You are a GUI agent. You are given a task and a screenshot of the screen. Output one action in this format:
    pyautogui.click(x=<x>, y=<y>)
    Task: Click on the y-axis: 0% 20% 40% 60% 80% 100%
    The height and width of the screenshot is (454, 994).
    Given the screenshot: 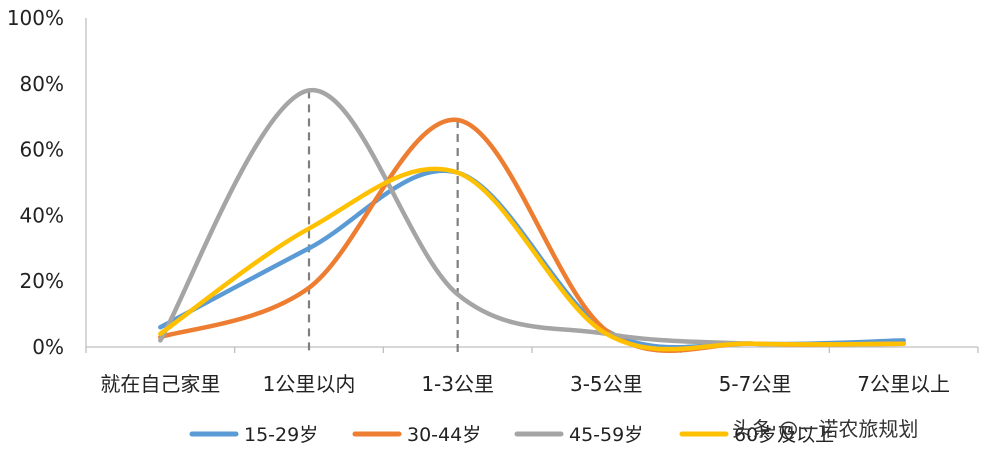 What is the action you would take?
    pyautogui.click(x=47, y=182)
    